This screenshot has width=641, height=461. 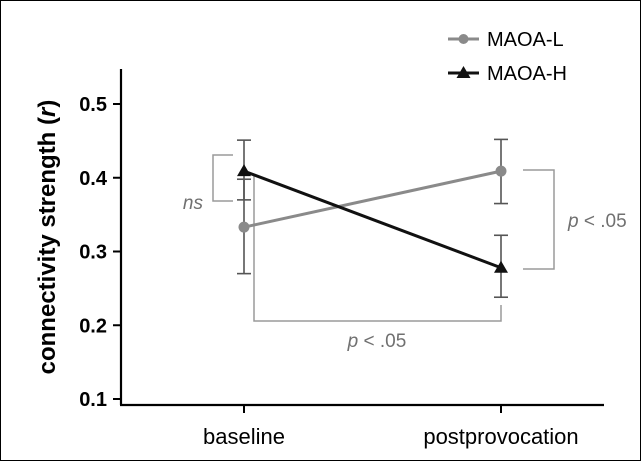 What do you see at coordinates (47, 245) in the screenshot?
I see `y-axis-title-text: connectivity strength (` at bounding box center [47, 245].